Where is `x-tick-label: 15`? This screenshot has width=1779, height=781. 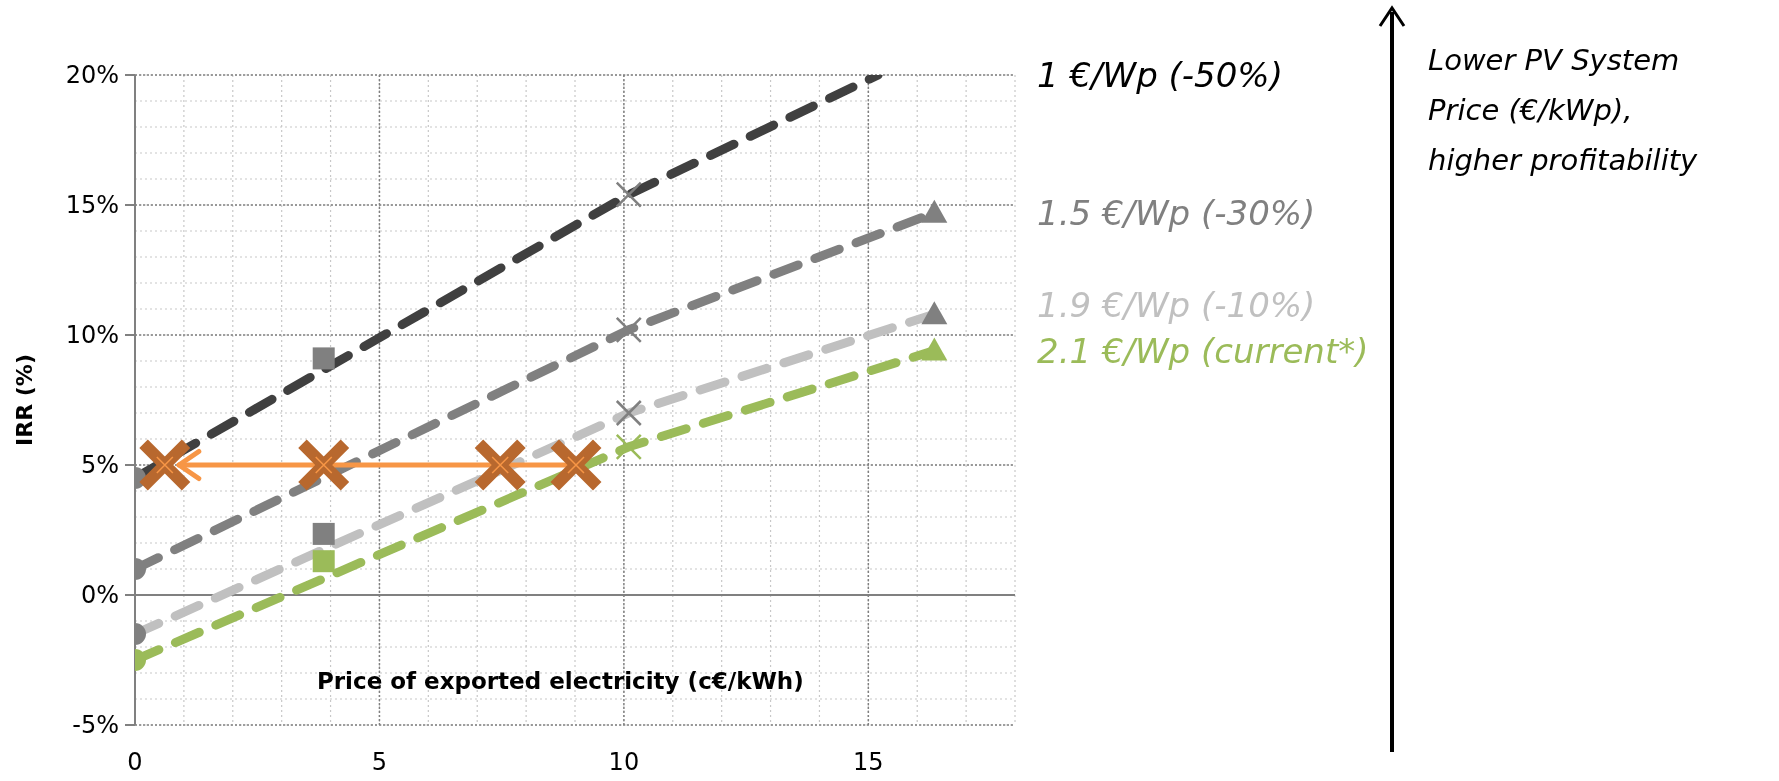
x-tick-label: 15 is located at coordinates (868, 762).